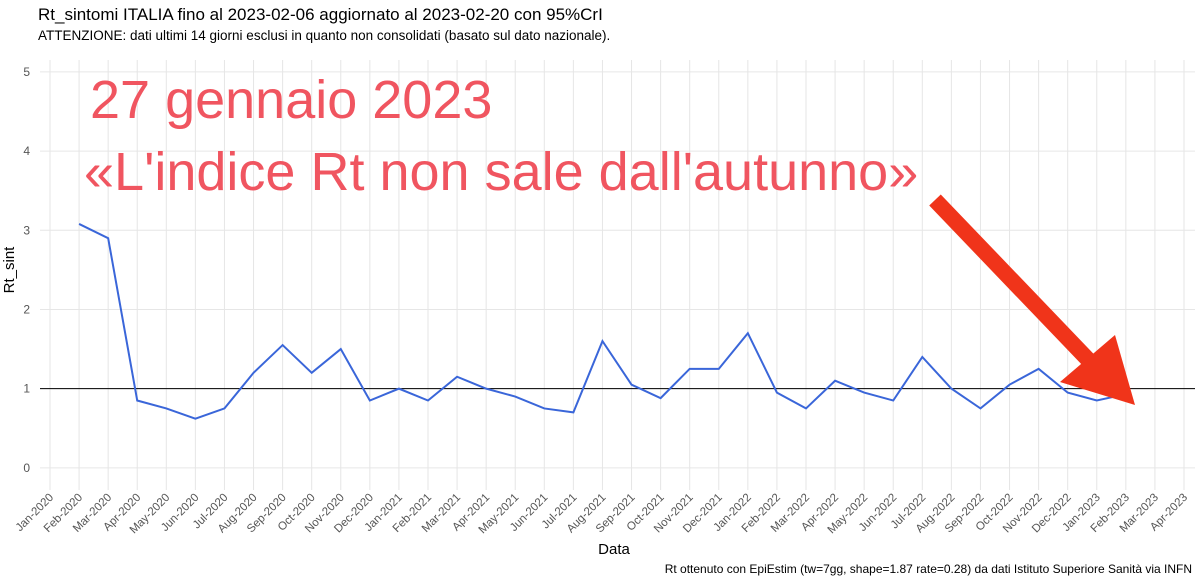 This screenshot has height=581, width=1200. Describe the element at coordinates (26, 230) in the screenshot. I see `y-tick-label: 3` at that location.